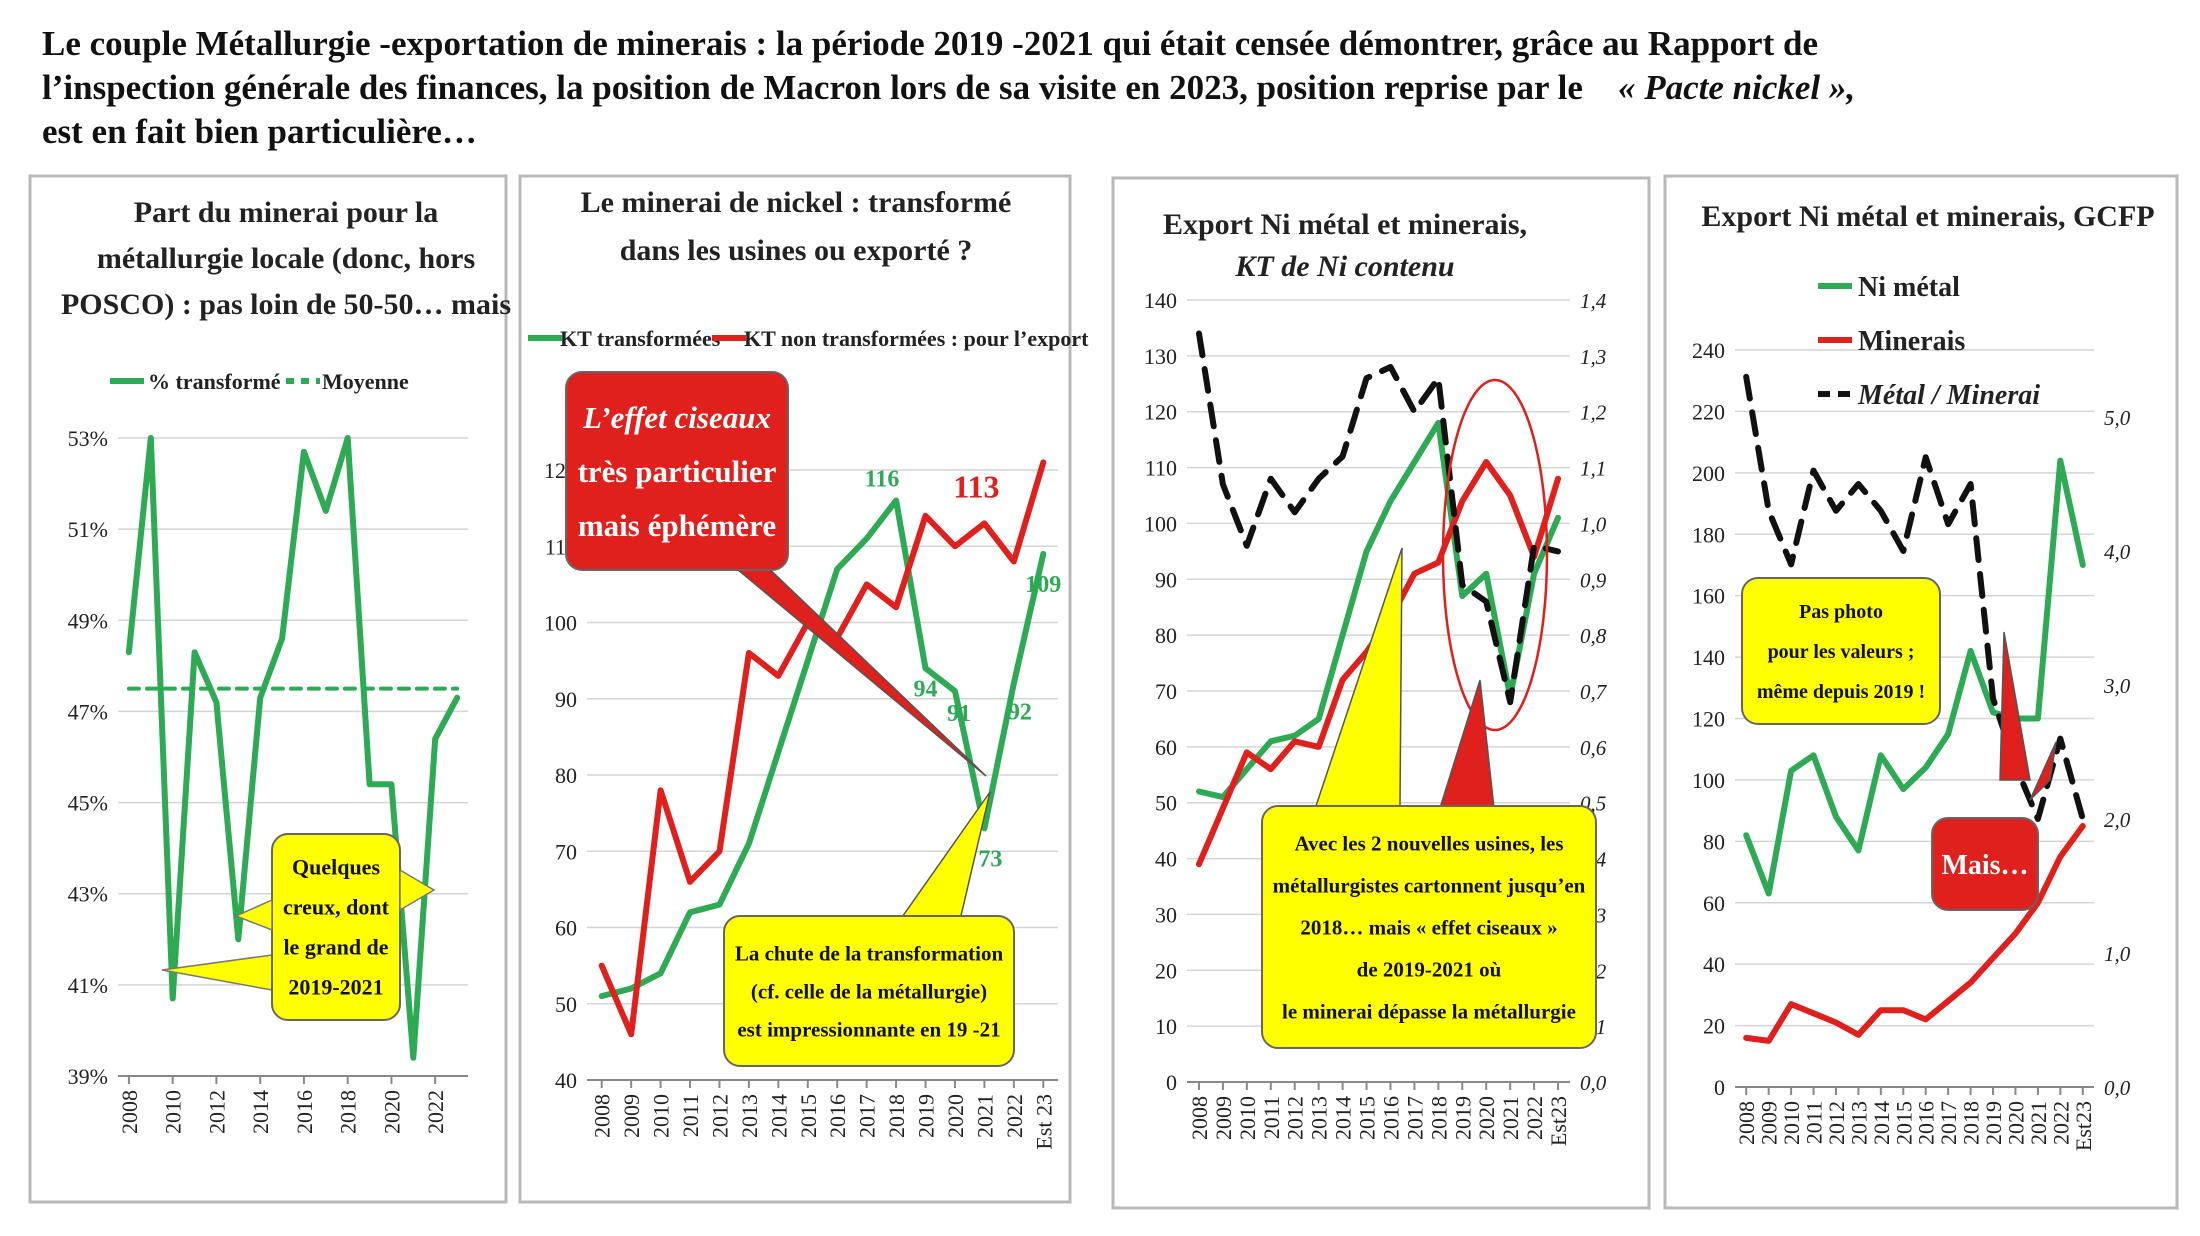 The width and height of the screenshot is (2200, 1236). Describe the element at coordinates (560, 623) in the screenshot. I see `y-tick-label: 100` at that location.